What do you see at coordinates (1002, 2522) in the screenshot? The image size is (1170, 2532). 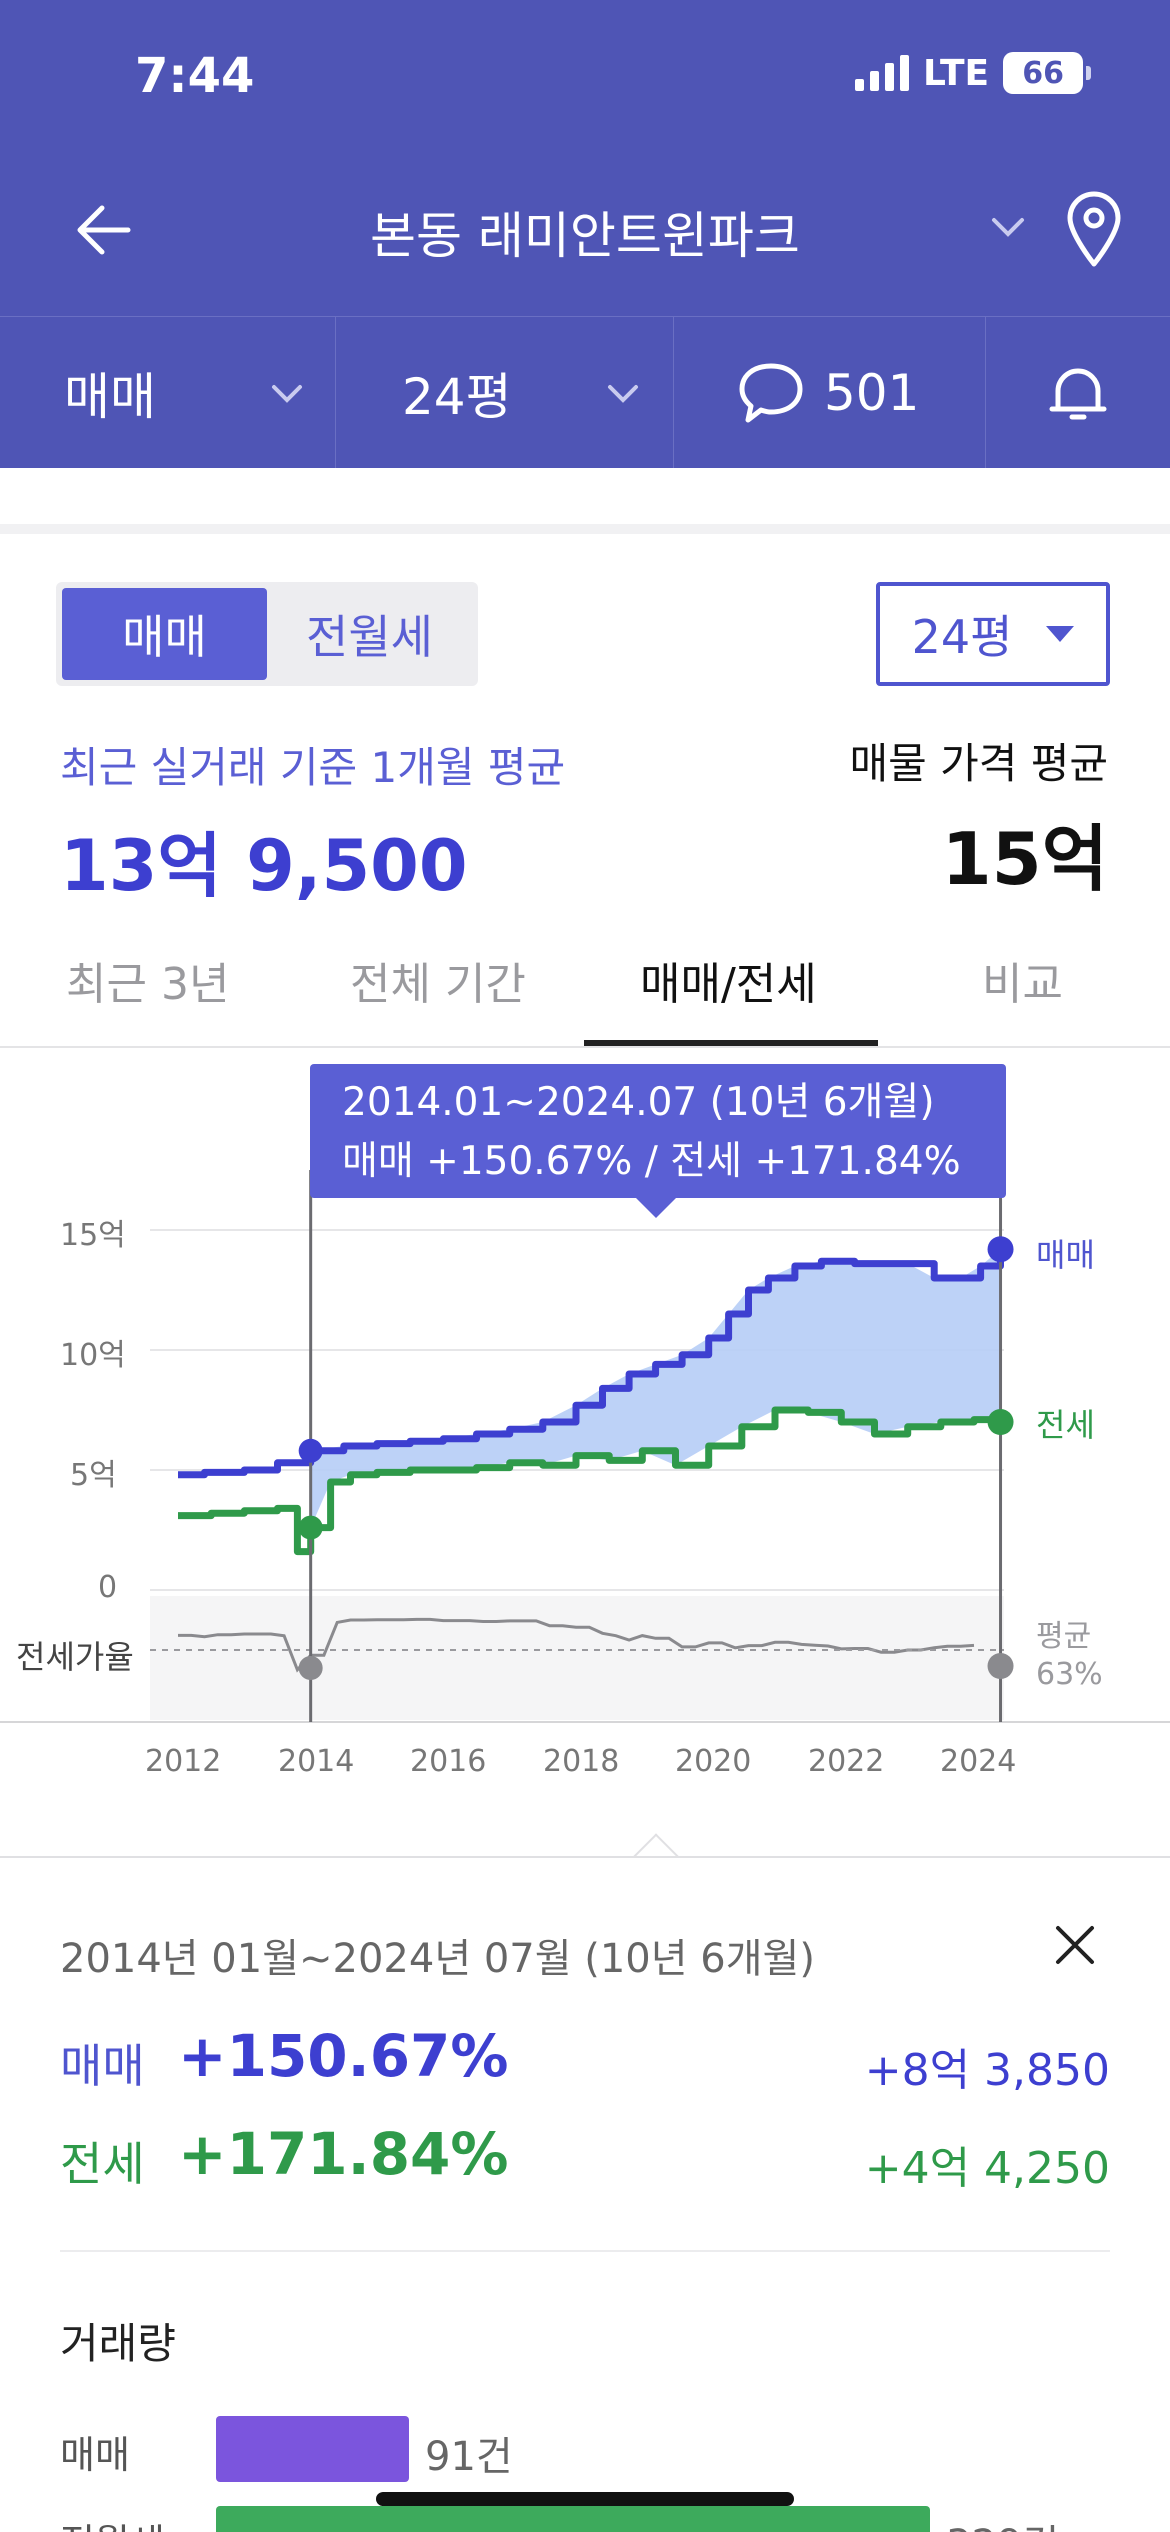 I see `volume-rent-count: 329건` at bounding box center [1002, 2522].